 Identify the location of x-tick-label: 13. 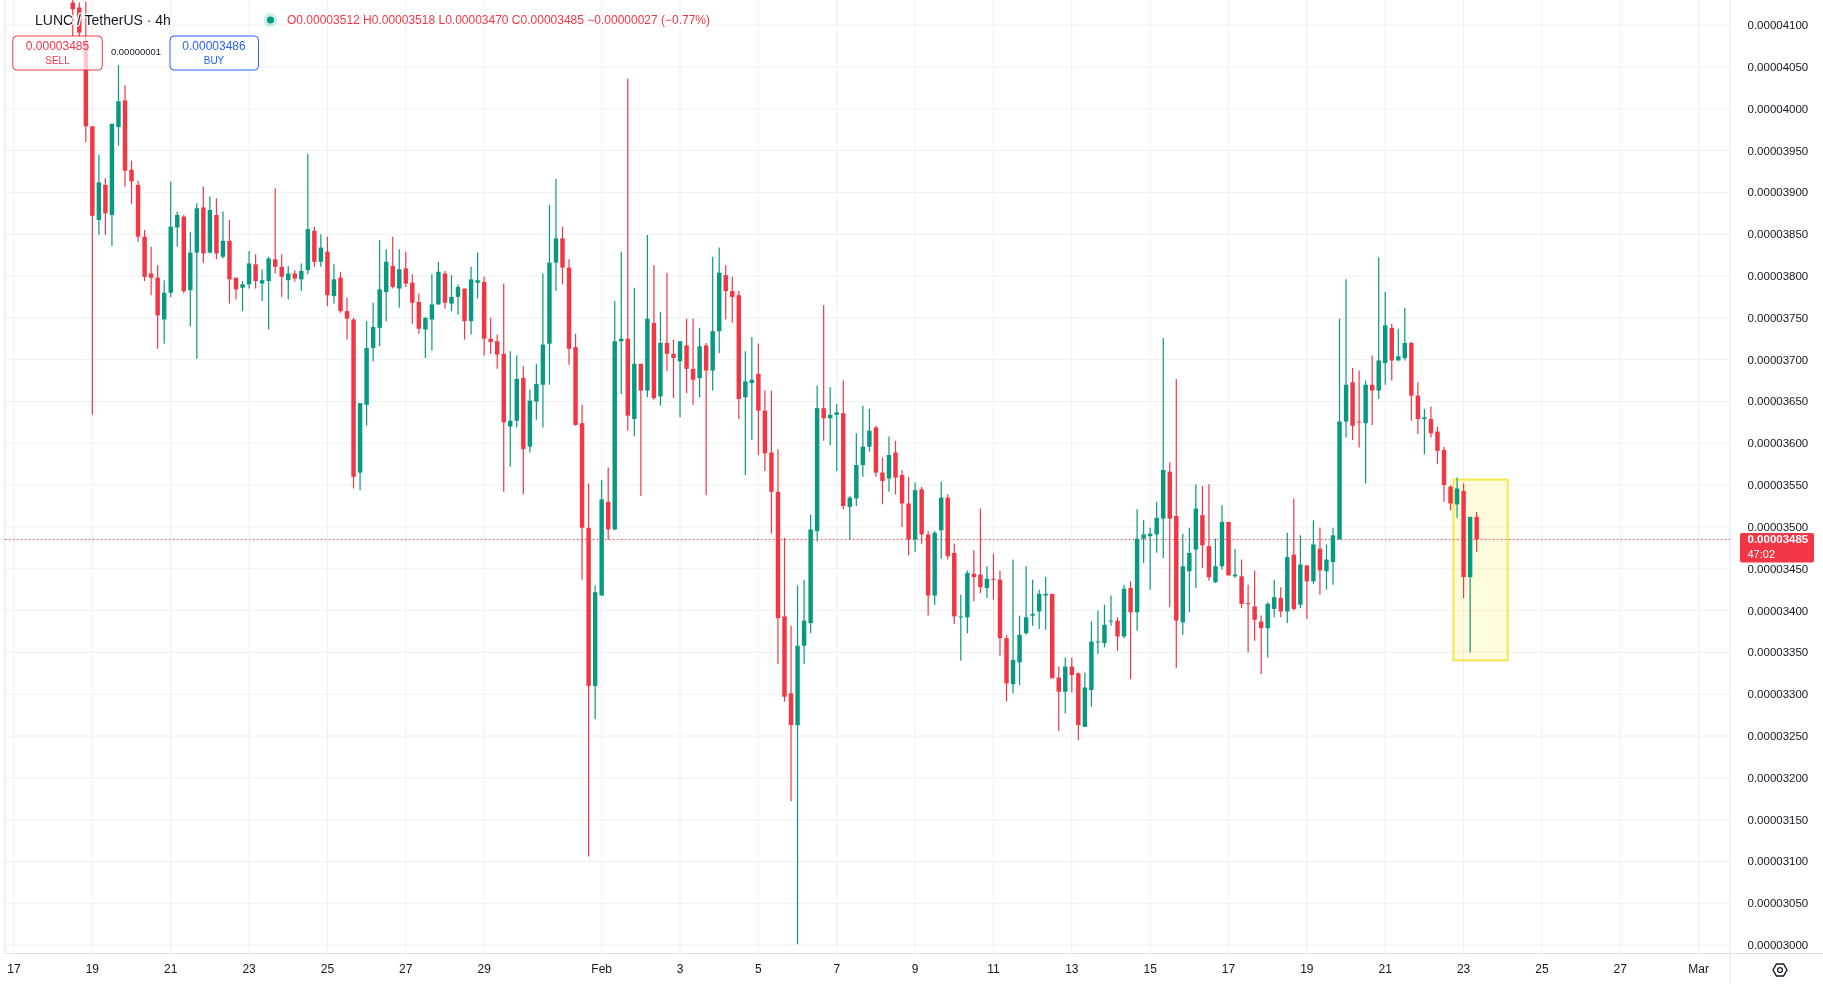
(1072, 969).